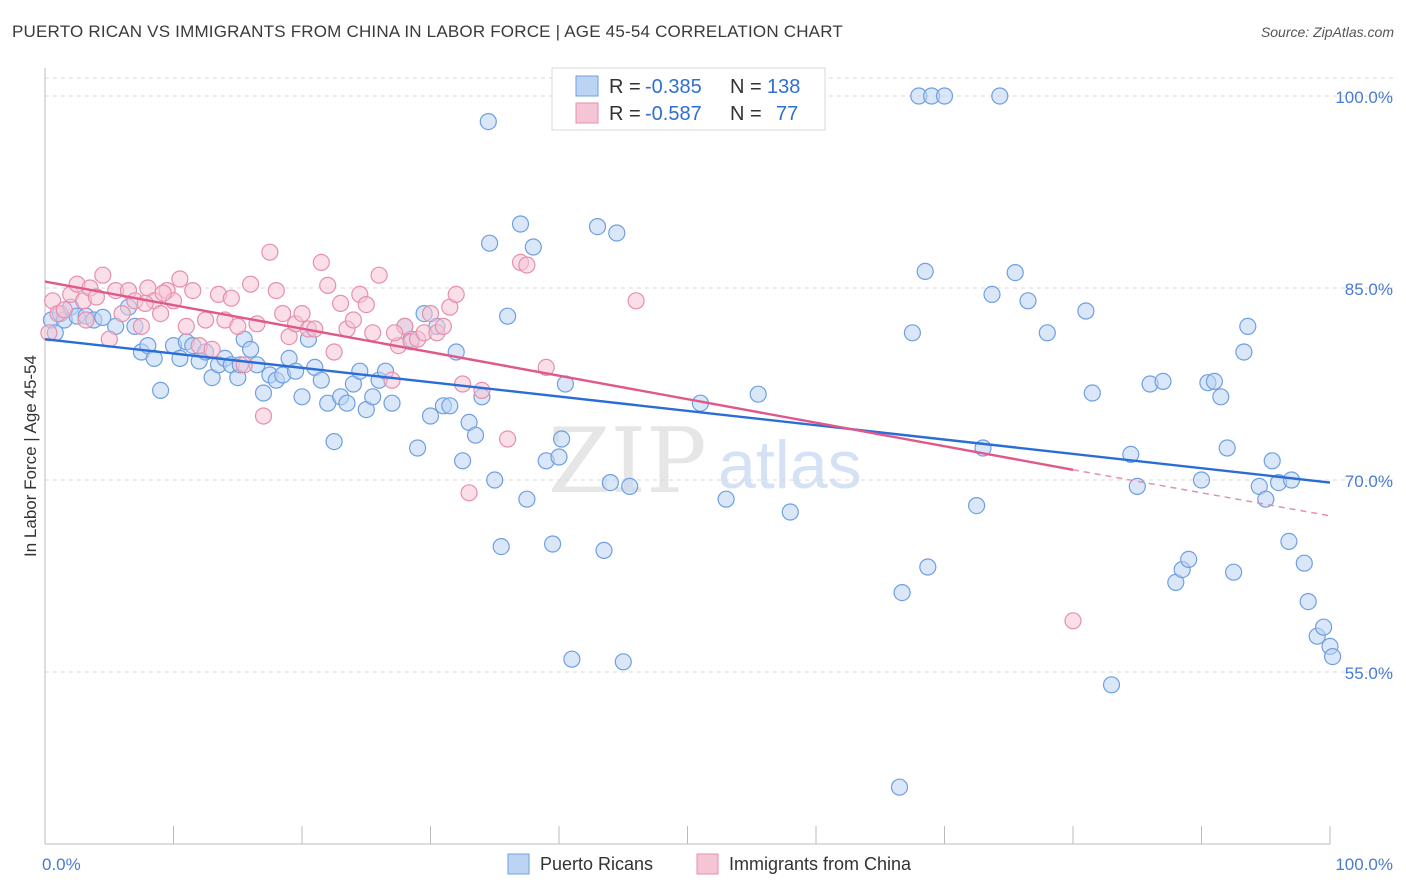  What do you see at coordinates (783, 87) in the screenshot?
I see `legend-n-value-0: 138` at bounding box center [783, 87].